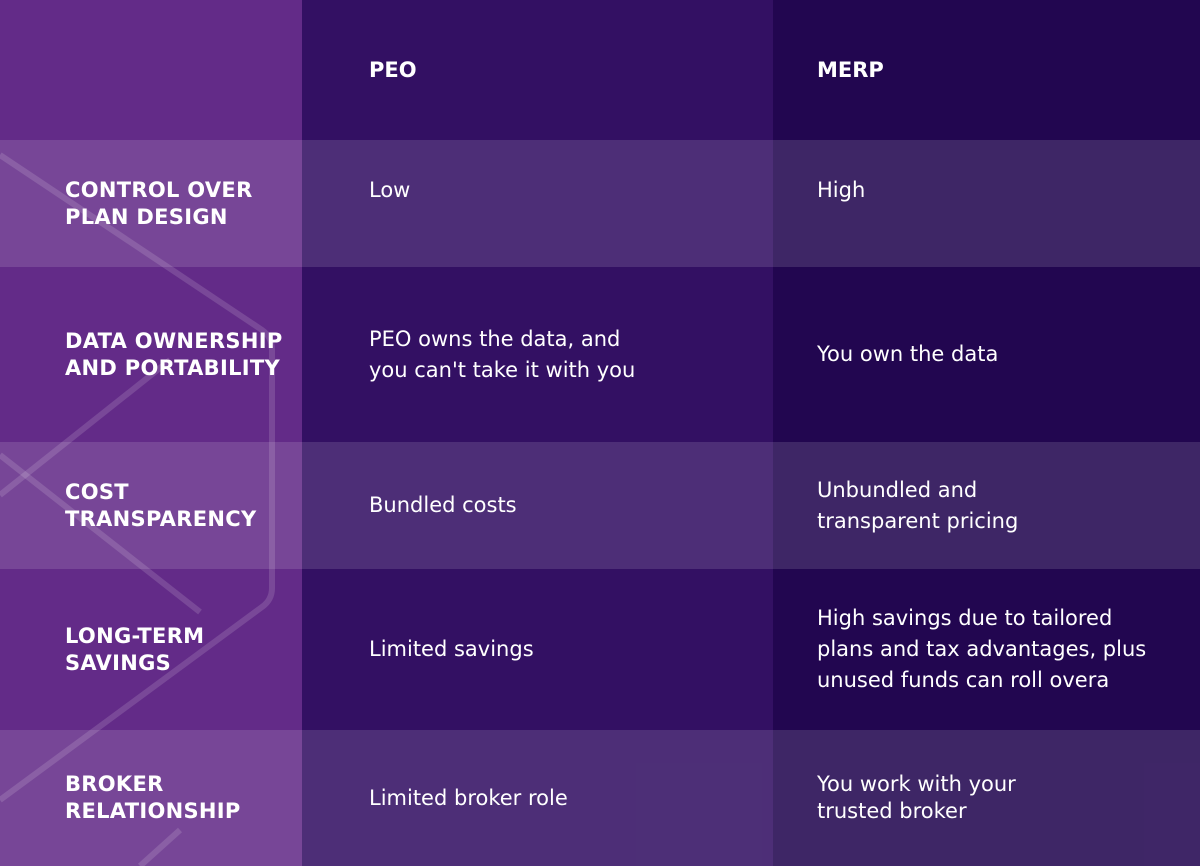  What do you see at coordinates (174, 354) in the screenshot?
I see `row-label: DATA OWNERSHIP AND PORTABILITY` at bounding box center [174, 354].